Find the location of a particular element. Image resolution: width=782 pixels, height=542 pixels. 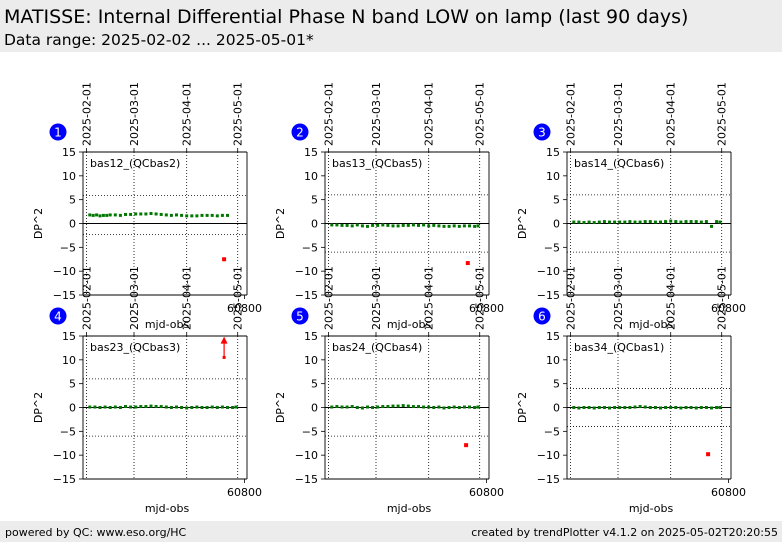

panel-number: 6 is located at coordinates (542, 317).